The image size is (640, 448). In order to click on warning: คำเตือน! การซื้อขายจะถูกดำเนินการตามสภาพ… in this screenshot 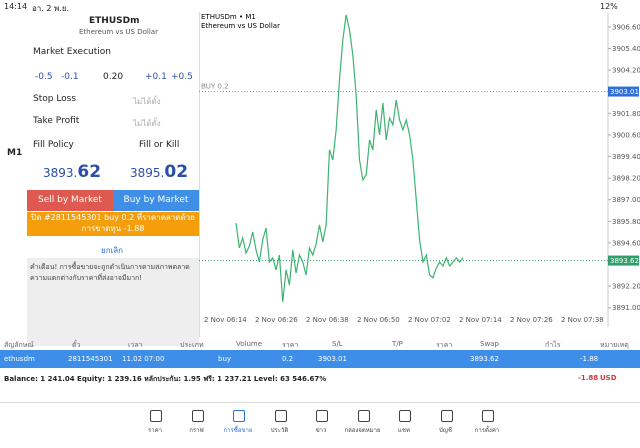, I will do `click(113, 302)`.